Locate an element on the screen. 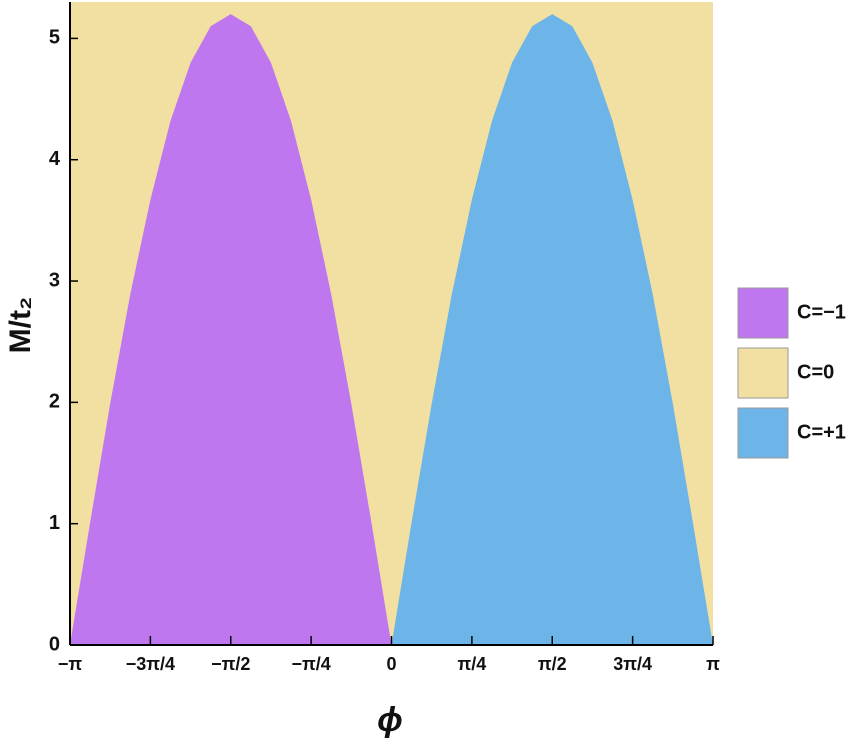 This screenshot has width=854, height=748. x-tick-label: π/2 is located at coordinates (552, 664).